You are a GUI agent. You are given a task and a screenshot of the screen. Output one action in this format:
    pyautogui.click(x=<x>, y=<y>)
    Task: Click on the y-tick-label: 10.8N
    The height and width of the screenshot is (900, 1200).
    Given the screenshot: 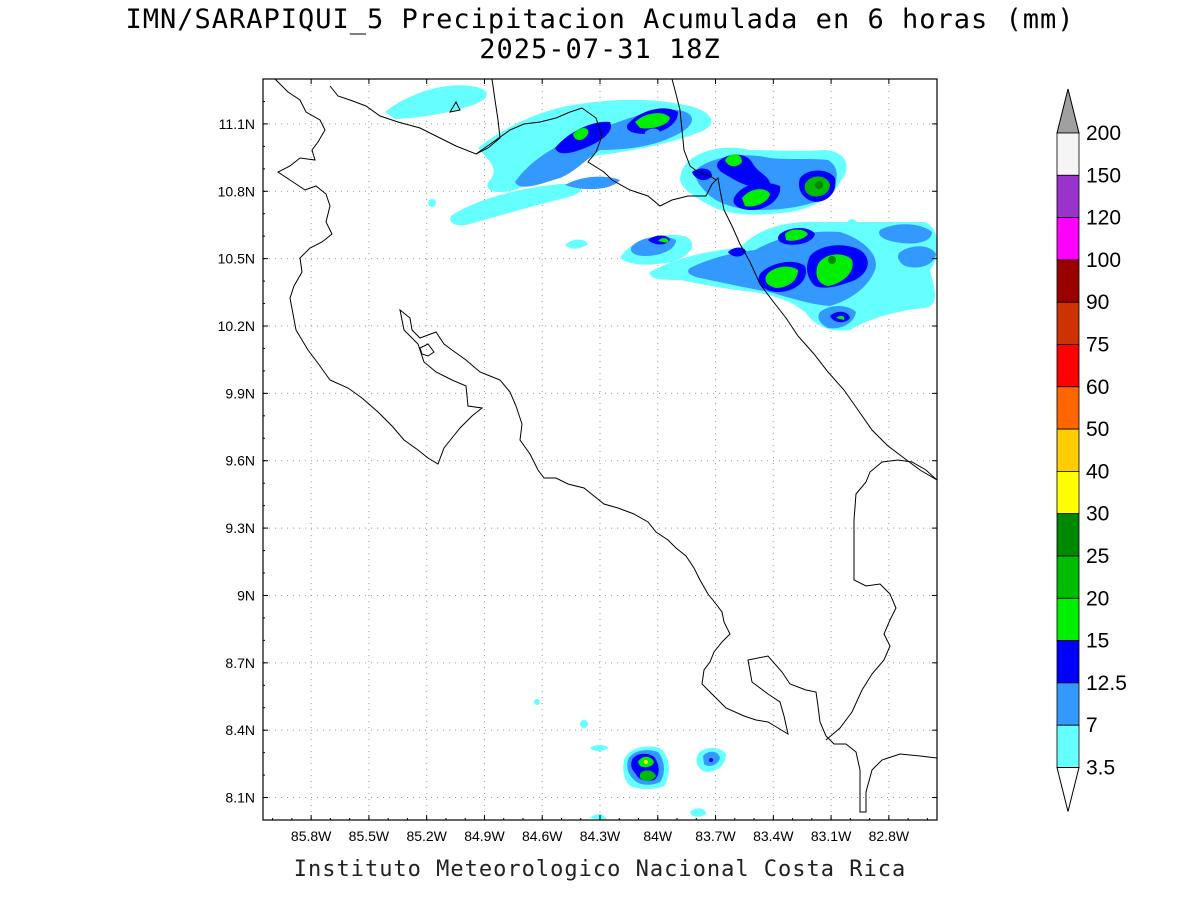 What is the action you would take?
    pyautogui.click(x=236, y=191)
    